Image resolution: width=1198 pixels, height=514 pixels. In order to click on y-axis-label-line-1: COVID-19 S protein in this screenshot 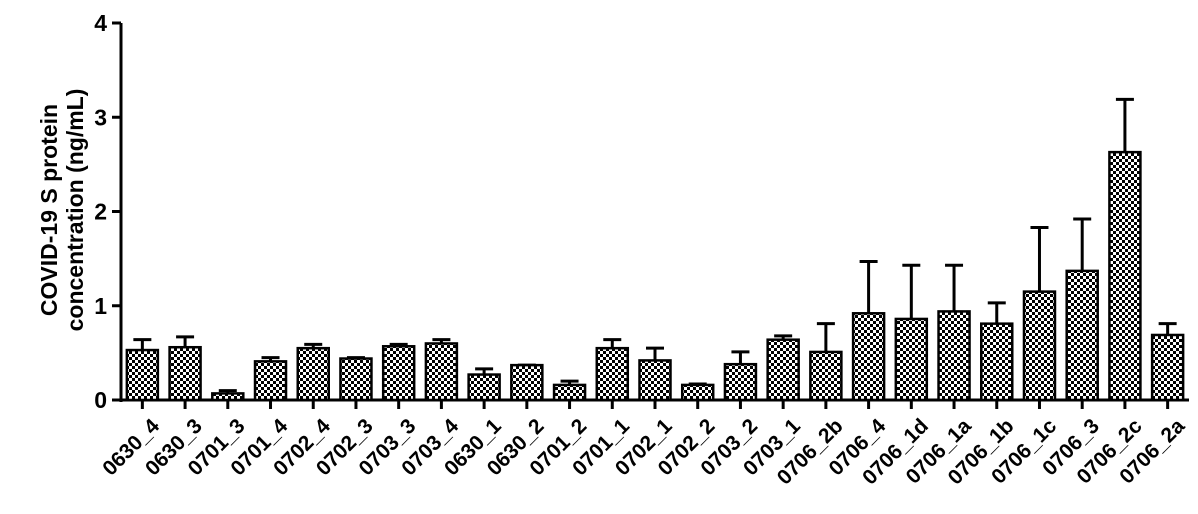, I will do `click(49, 210)`.